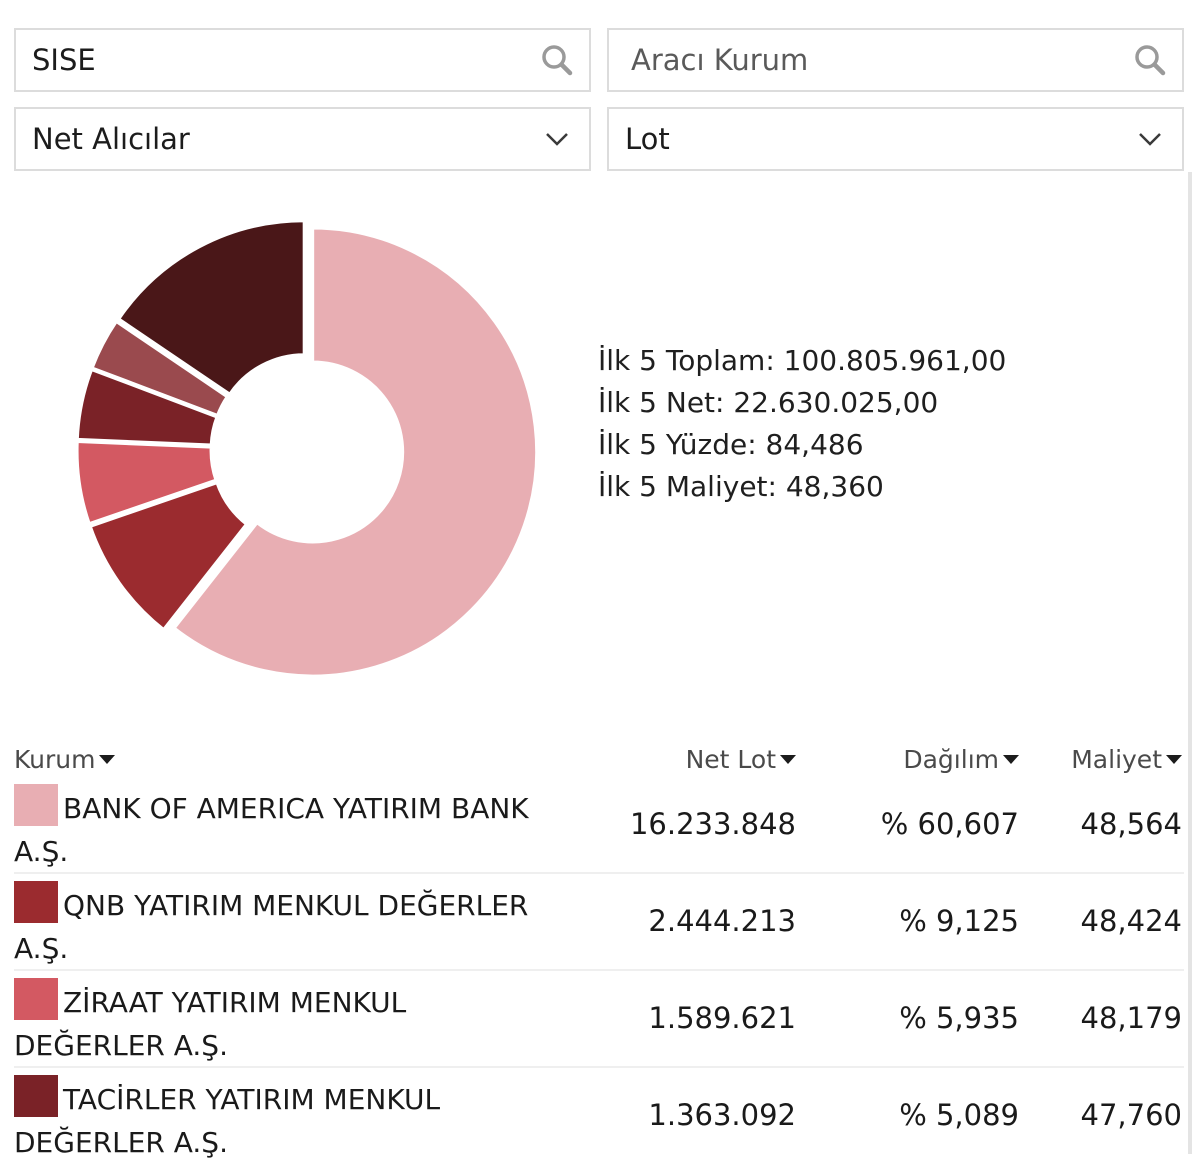 This screenshot has height=1165, width=1200. I want to click on distribution-cell: % 60,607, so click(949, 824).